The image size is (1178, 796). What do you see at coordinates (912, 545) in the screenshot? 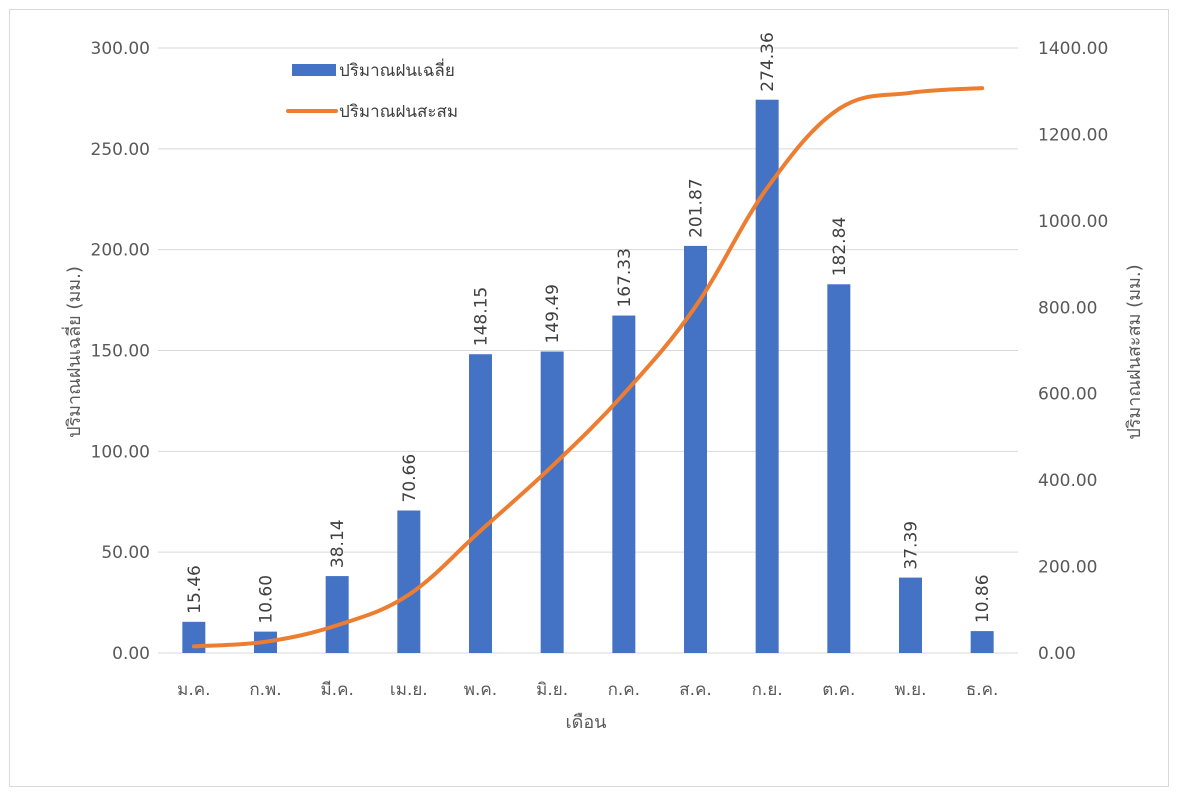
I see `bar-value-label: 37.39` at bounding box center [912, 545].